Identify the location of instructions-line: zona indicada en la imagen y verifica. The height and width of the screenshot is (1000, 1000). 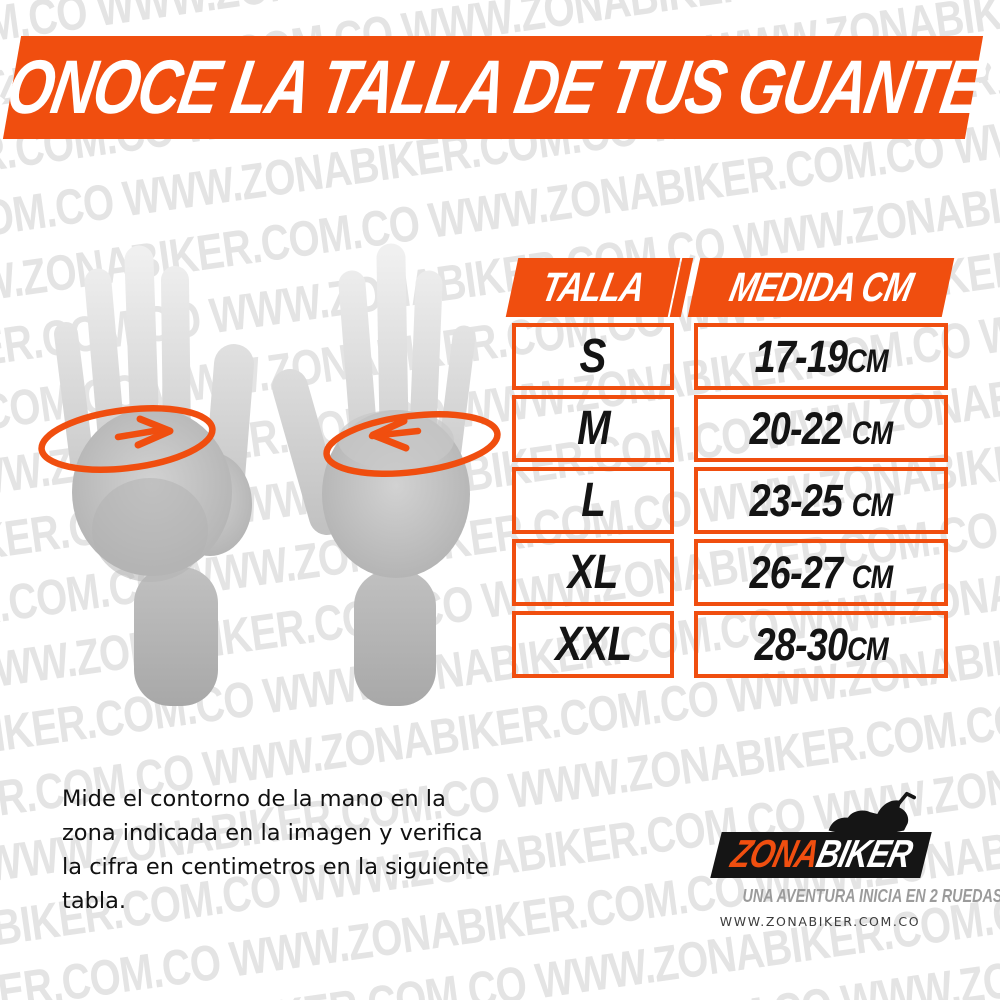
(272, 833).